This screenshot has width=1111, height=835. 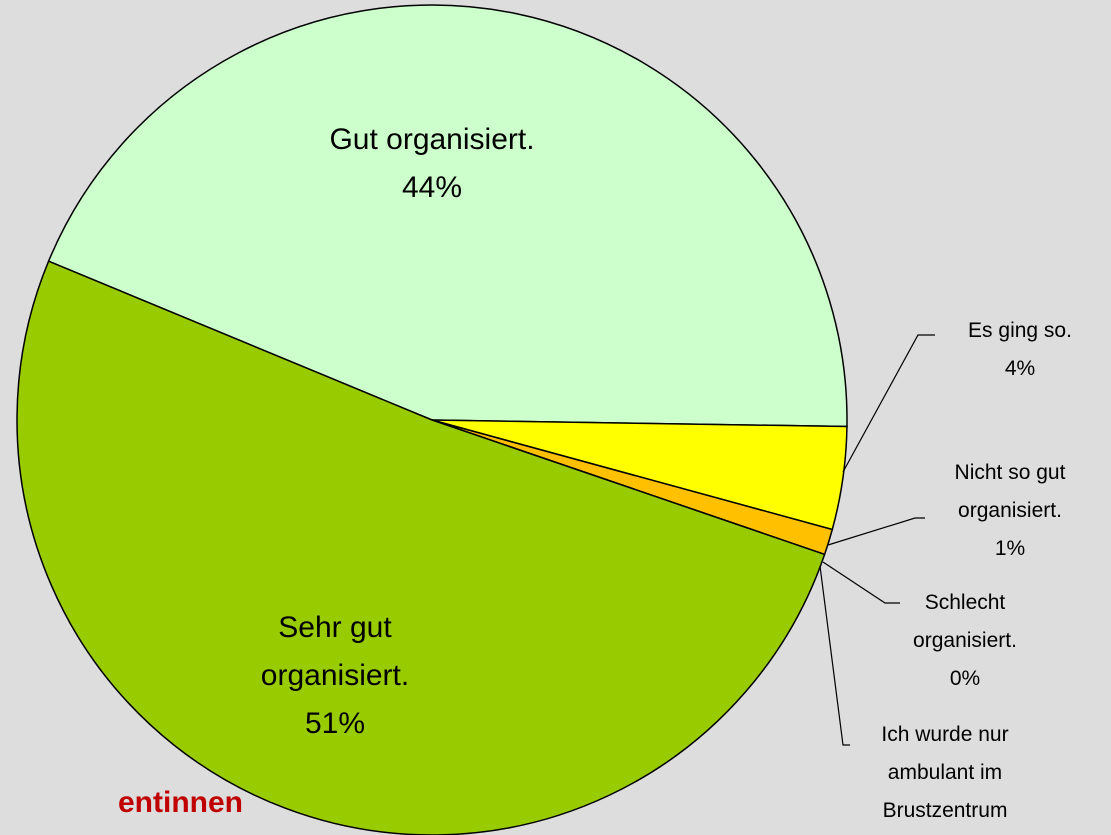 I want to click on slice-label: Es ging so. 4%, so click(x=1020, y=350).